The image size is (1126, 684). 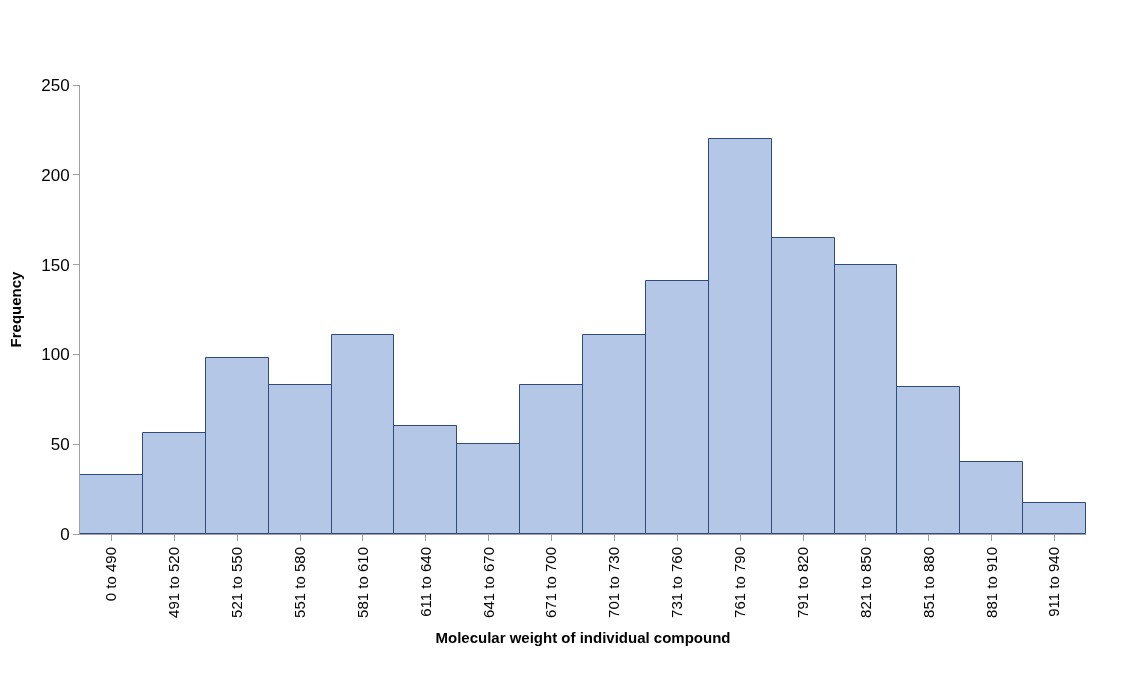 I want to click on x-tick-label: 791 to 820, so click(x=802, y=582).